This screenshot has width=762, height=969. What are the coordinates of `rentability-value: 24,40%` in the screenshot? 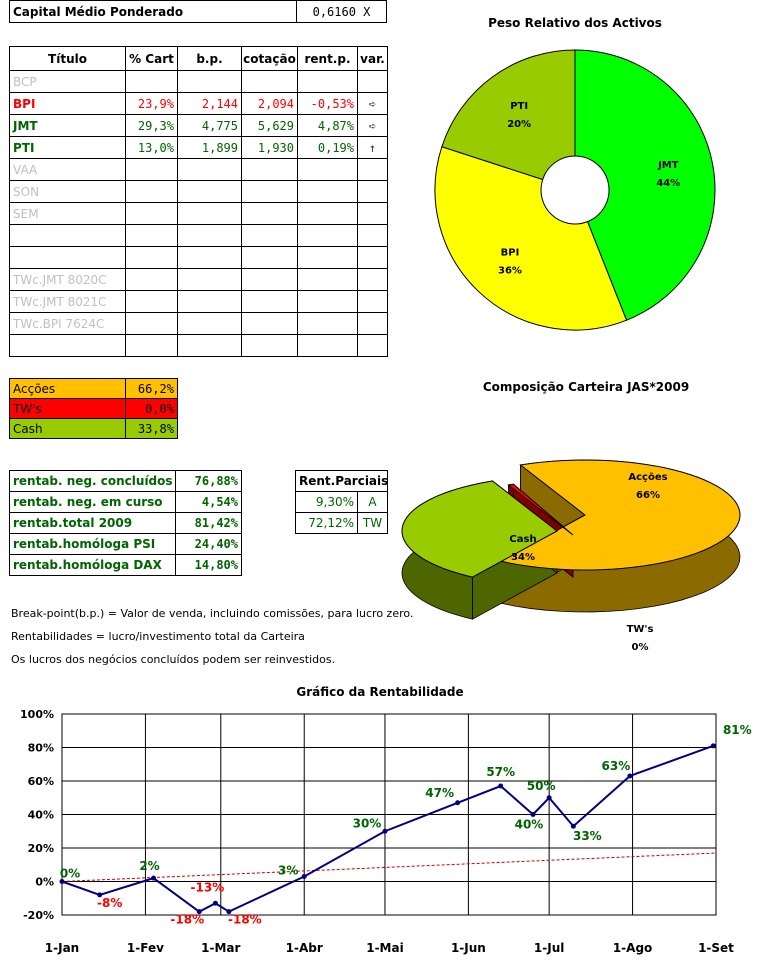 It's located at (208, 544).